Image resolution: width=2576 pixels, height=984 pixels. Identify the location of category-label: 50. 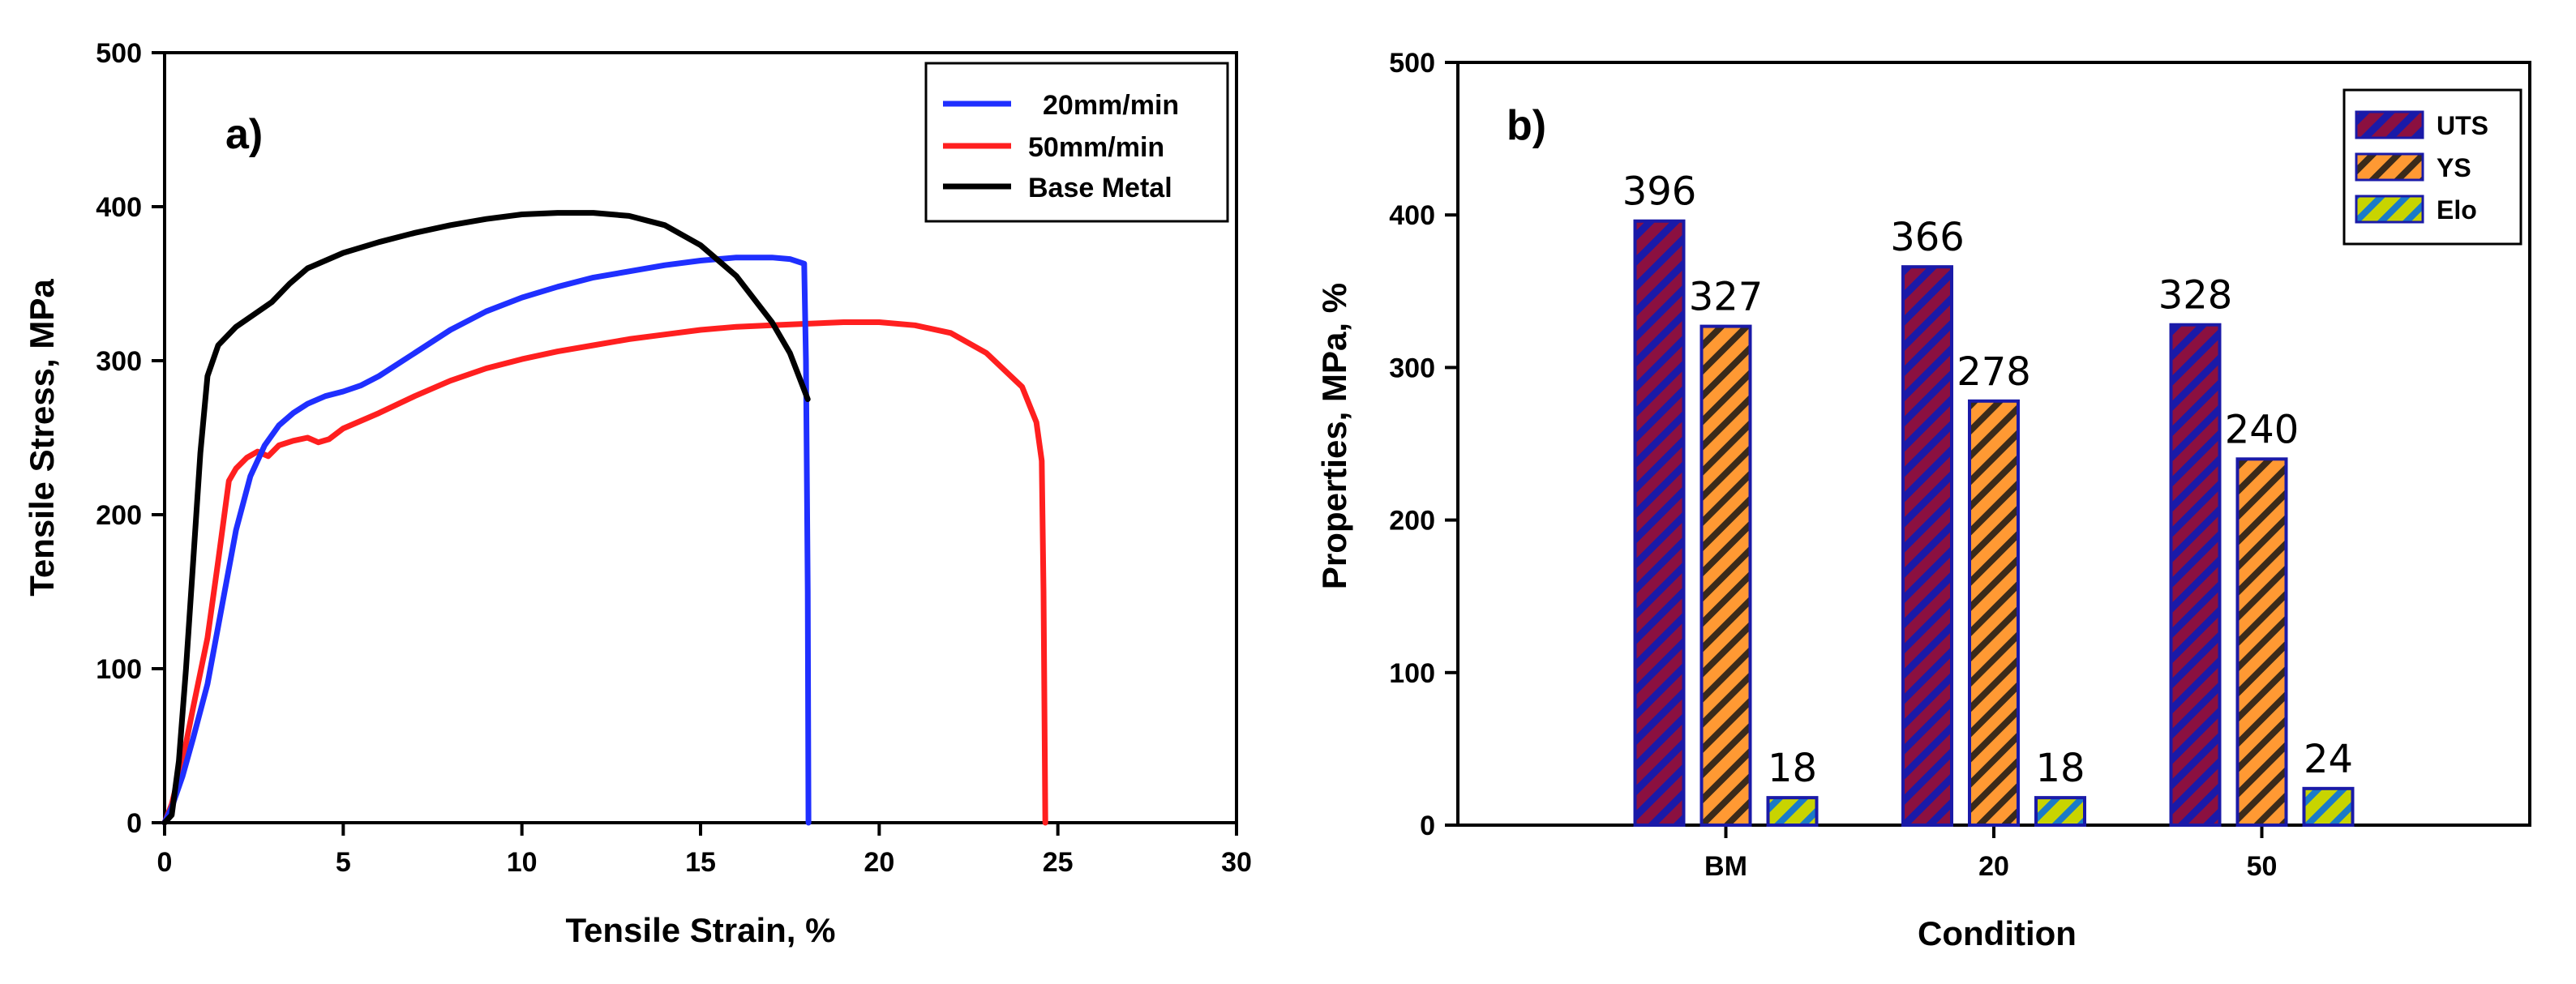
(2262, 866).